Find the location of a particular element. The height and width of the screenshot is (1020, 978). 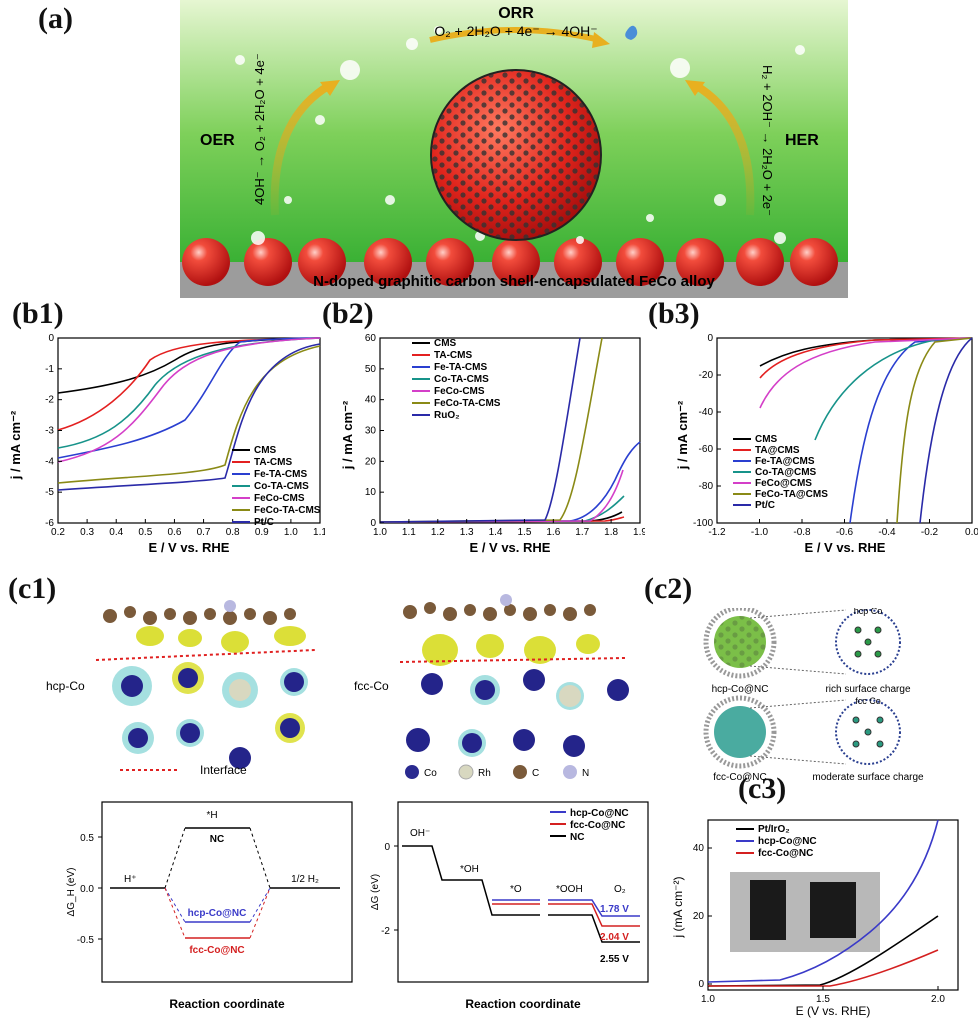

oer-legend-hcp: hcp-Co@NC is located at coordinates (599, 813).